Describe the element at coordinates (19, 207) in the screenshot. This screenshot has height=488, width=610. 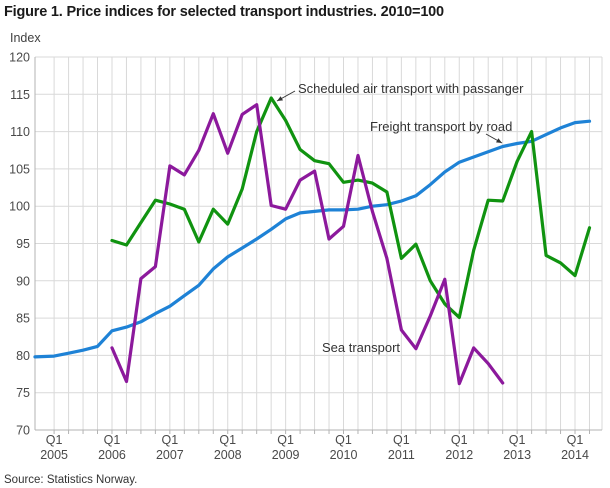
I see `y-axis-tick-label: 100` at that location.